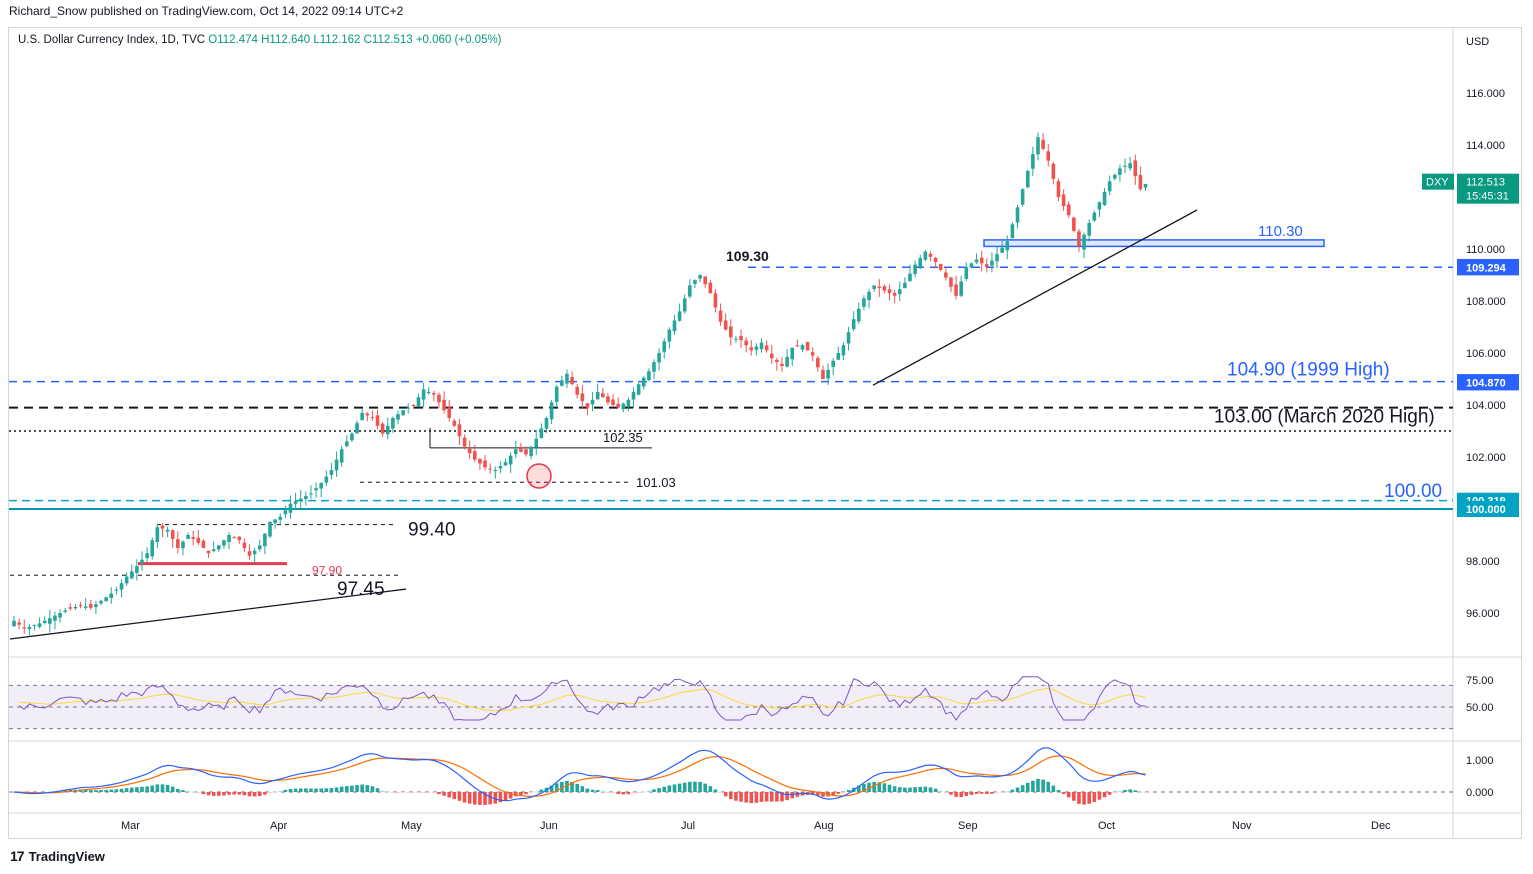 This screenshot has width=1533, height=874. What do you see at coordinates (17, 856) in the screenshot?
I see `tradingview-logo-icon: 17` at bounding box center [17, 856].